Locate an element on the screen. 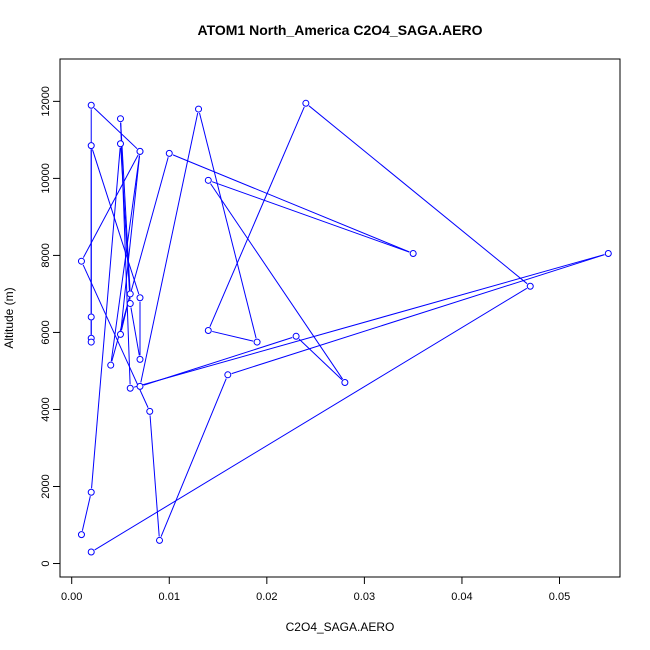 The height and width of the screenshot is (650, 650). y-axis-label: Altitude (m) is located at coordinates (9, 317).